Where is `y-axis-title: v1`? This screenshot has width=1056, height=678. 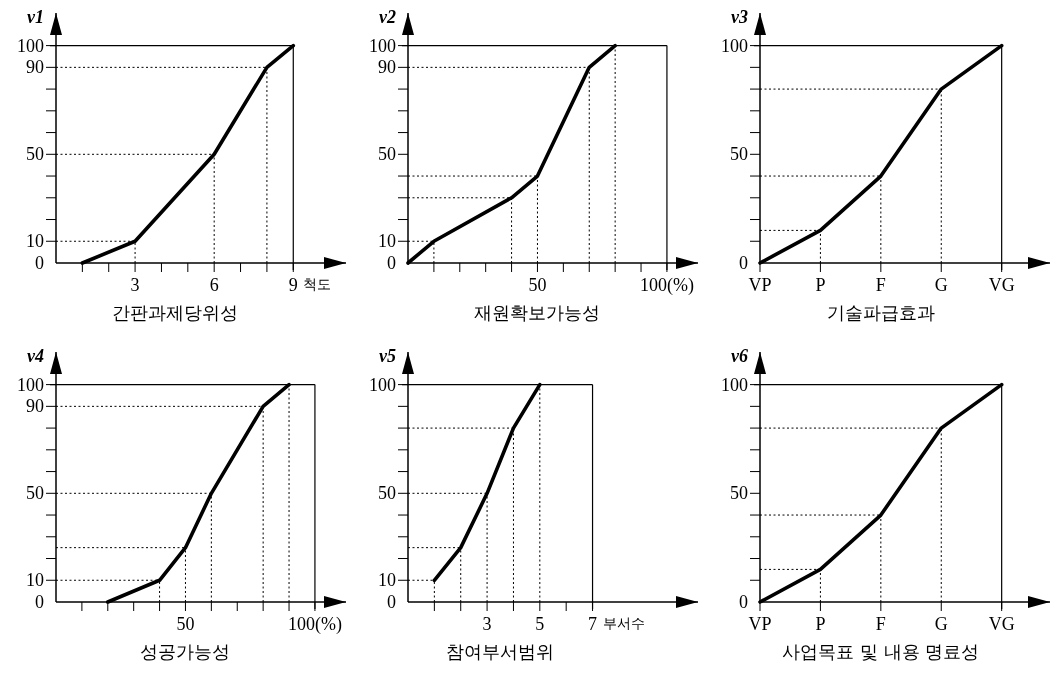 y-axis-title: v1 is located at coordinates (35, 17).